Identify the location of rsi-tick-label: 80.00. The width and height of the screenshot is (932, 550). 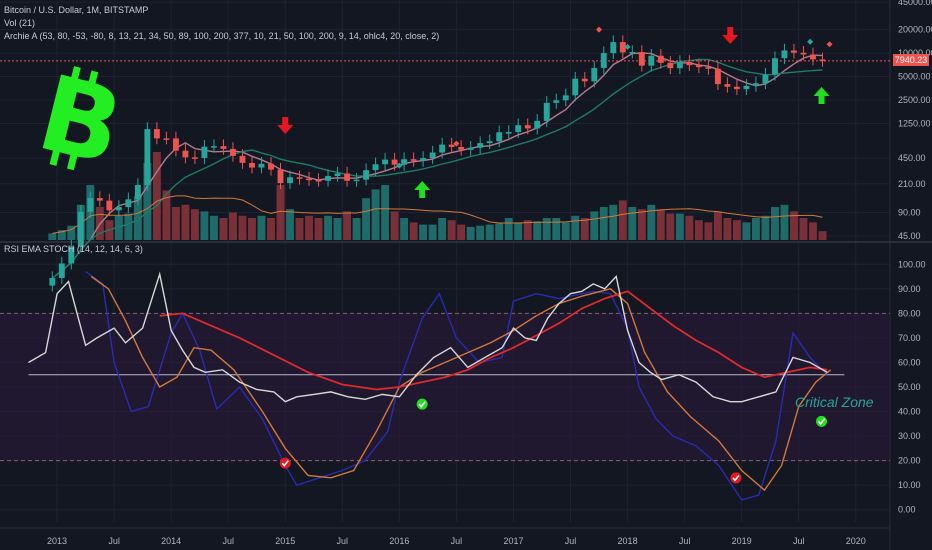
(909, 313).